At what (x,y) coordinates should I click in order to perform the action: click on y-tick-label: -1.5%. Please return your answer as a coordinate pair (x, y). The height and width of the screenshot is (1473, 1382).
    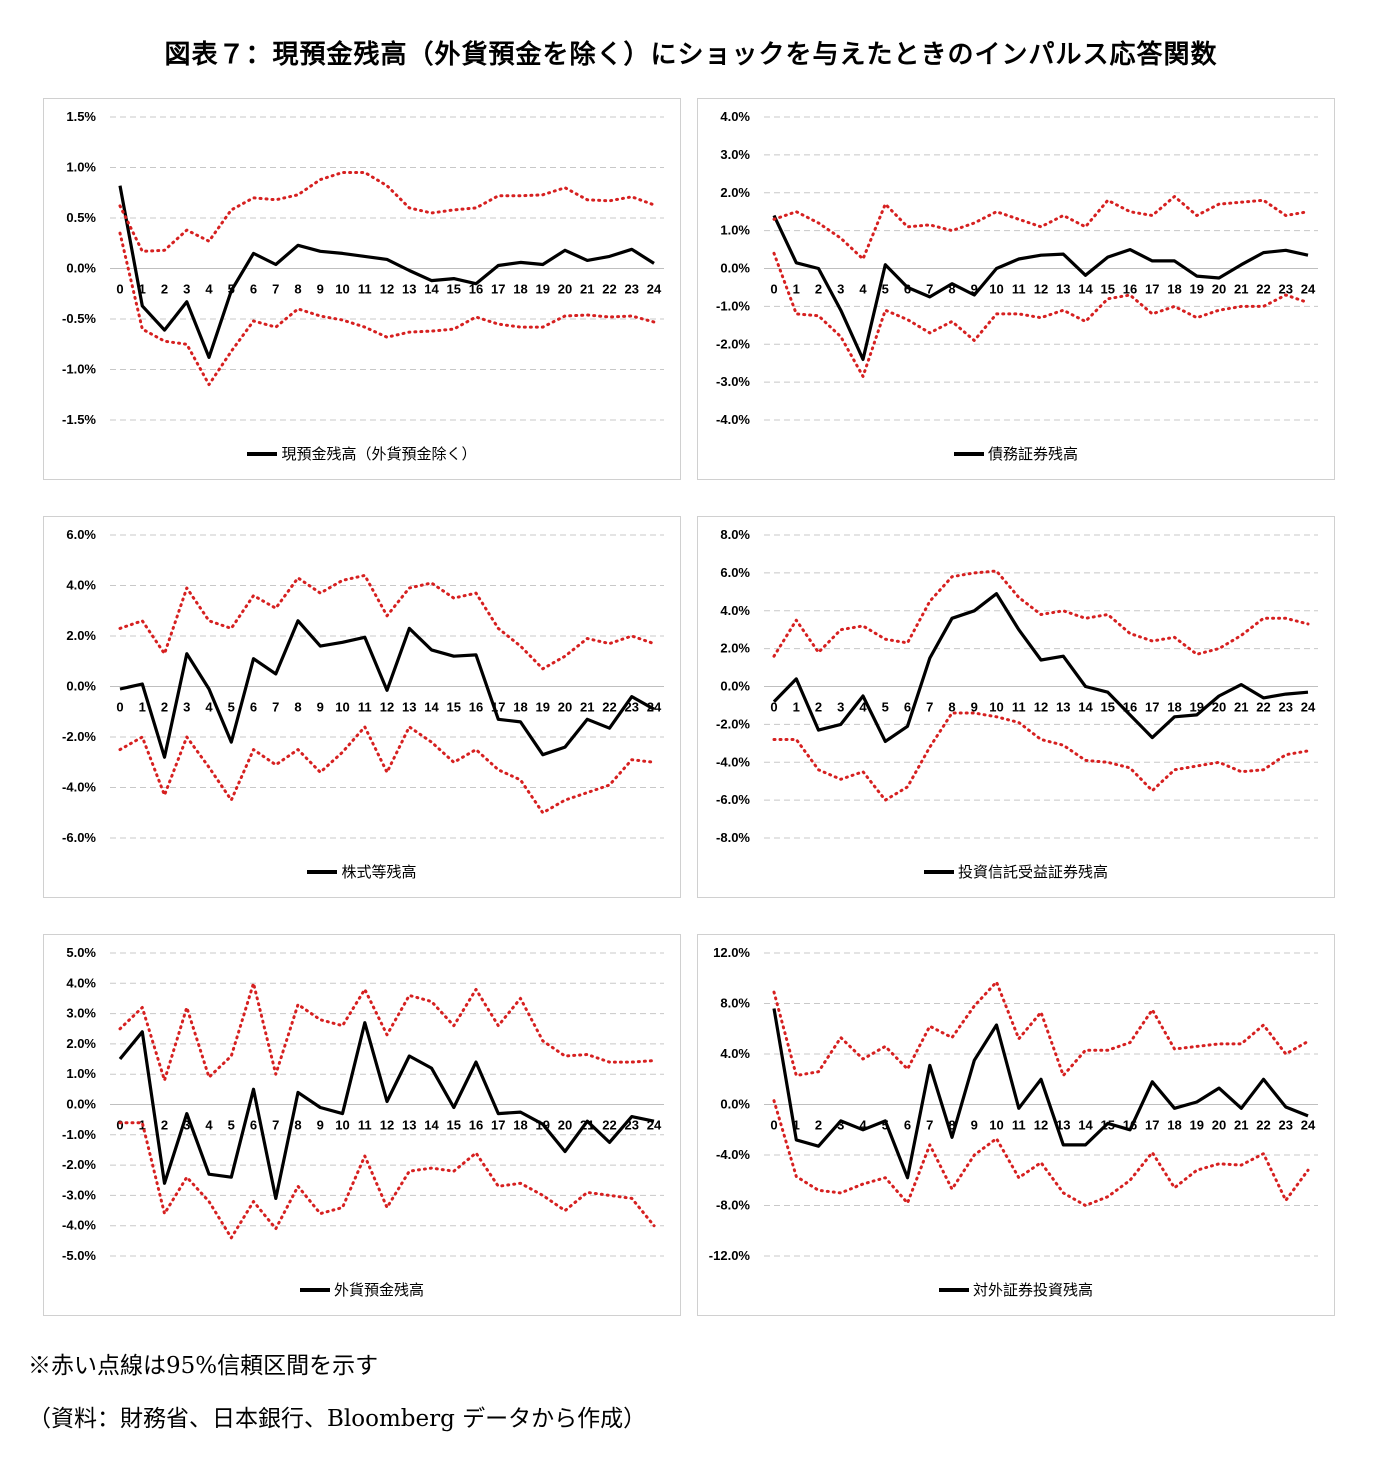
    Looking at the image, I should click on (79, 419).